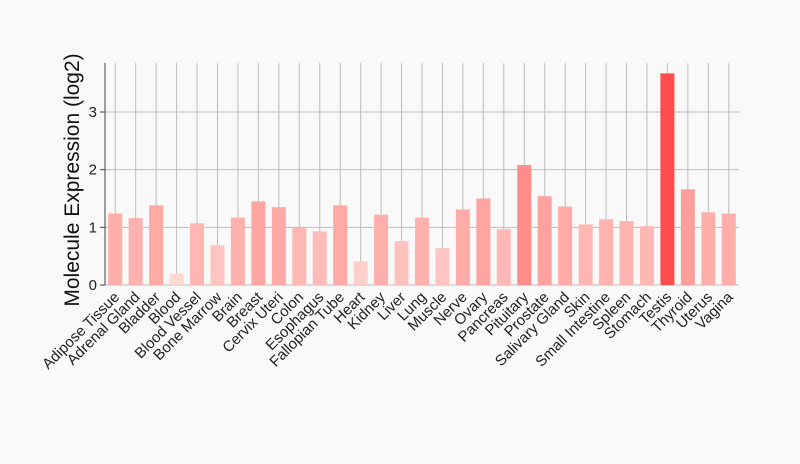 Image resolution: width=800 pixels, height=464 pixels. I want to click on bar-cervix-uteri, so click(278, 246).